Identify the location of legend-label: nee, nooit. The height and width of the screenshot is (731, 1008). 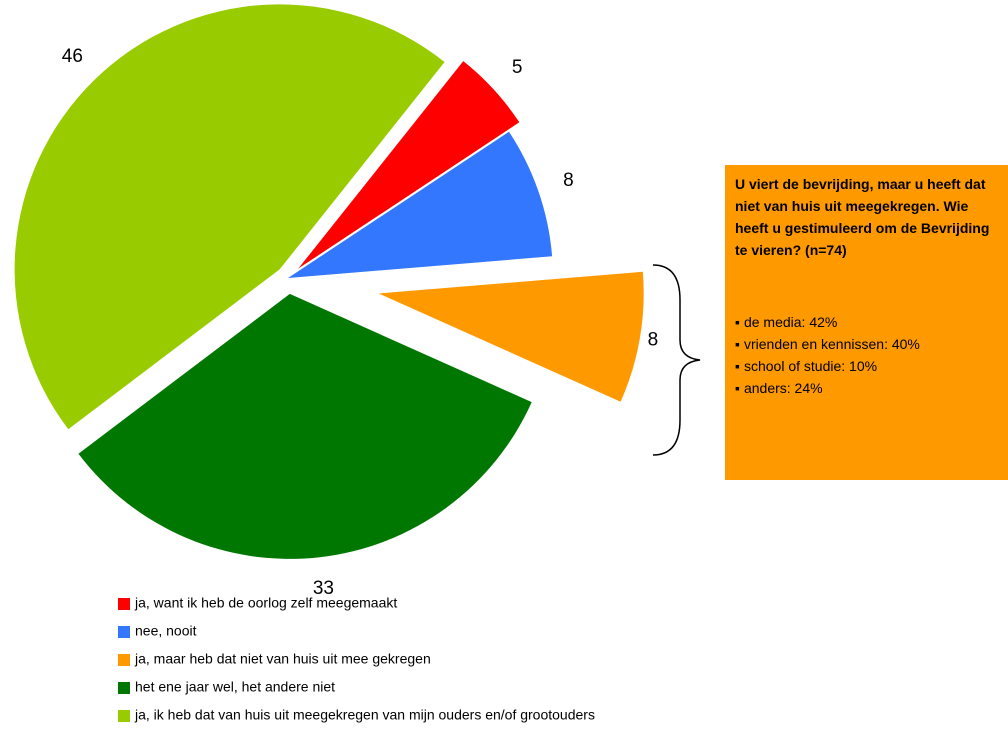
(166, 631).